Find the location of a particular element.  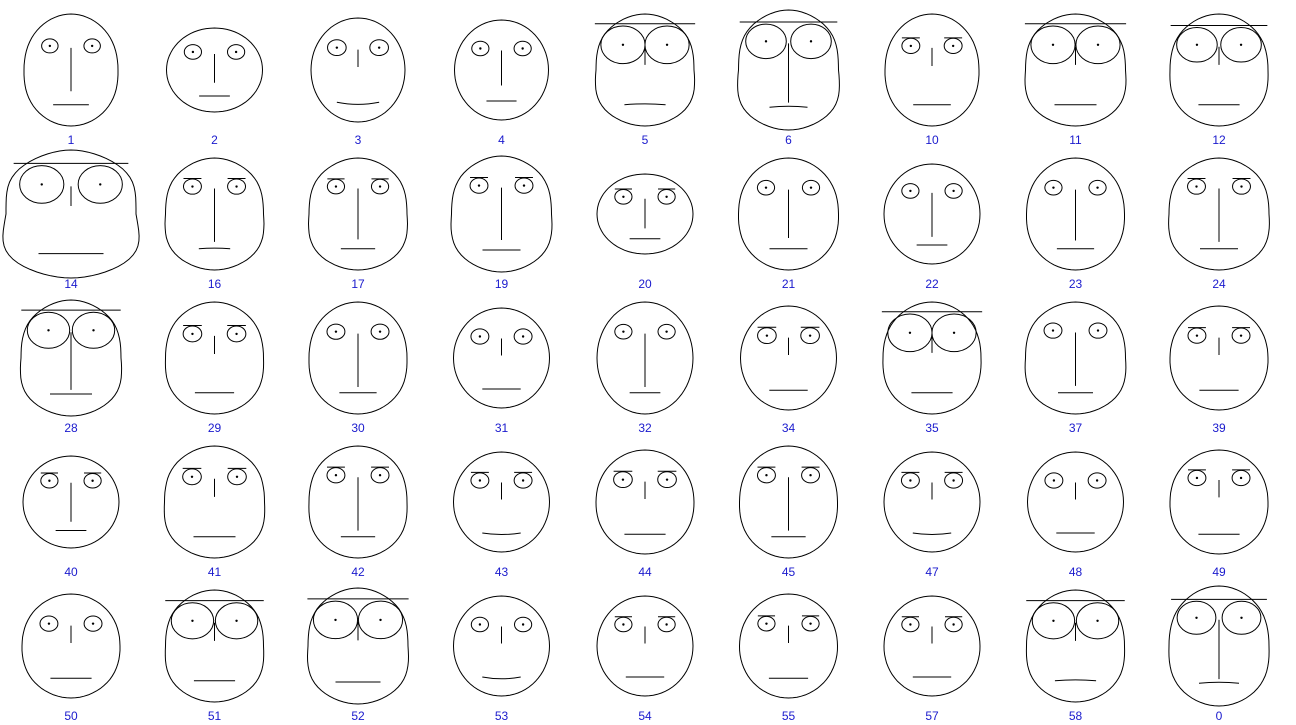

face-label: 41 is located at coordinates (215, 572).